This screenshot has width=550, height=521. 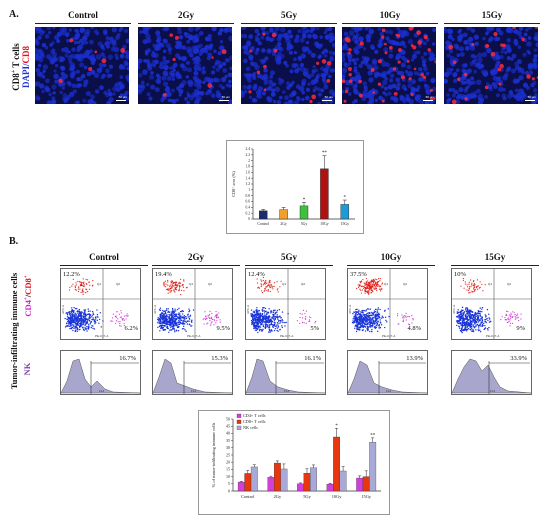 What do you see at coordinates (328, 97) in the screenshot?
I see `scale-bar-label: 50 μm` at bounding box center [328, 97].